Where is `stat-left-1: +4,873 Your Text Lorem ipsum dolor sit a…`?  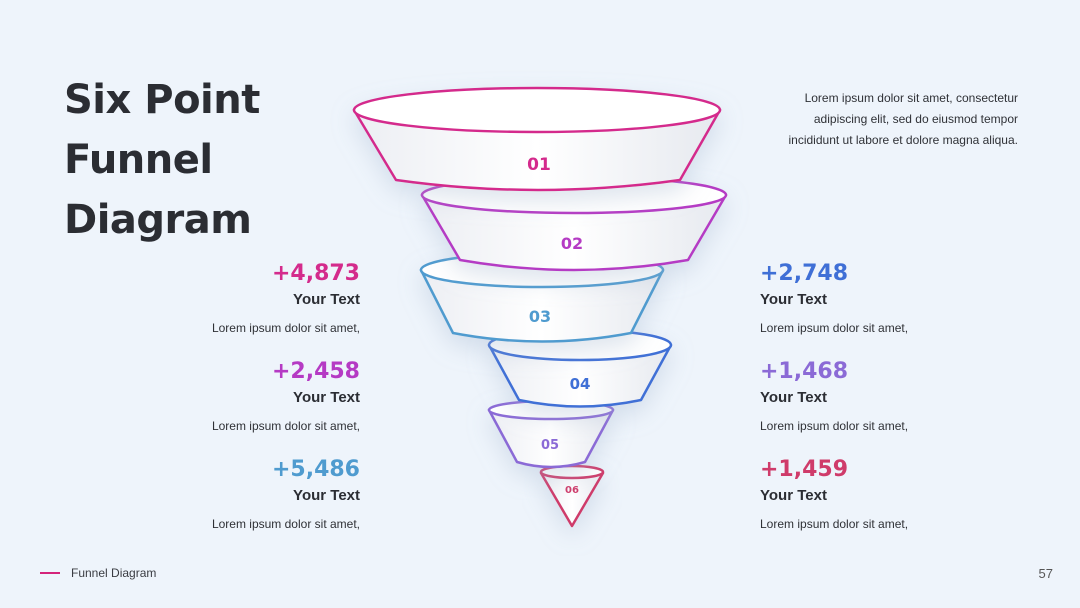
stat-left-1: +4,873 Your Text Lorem ipsum dolor sit a… is located at coordinates (260, 298).